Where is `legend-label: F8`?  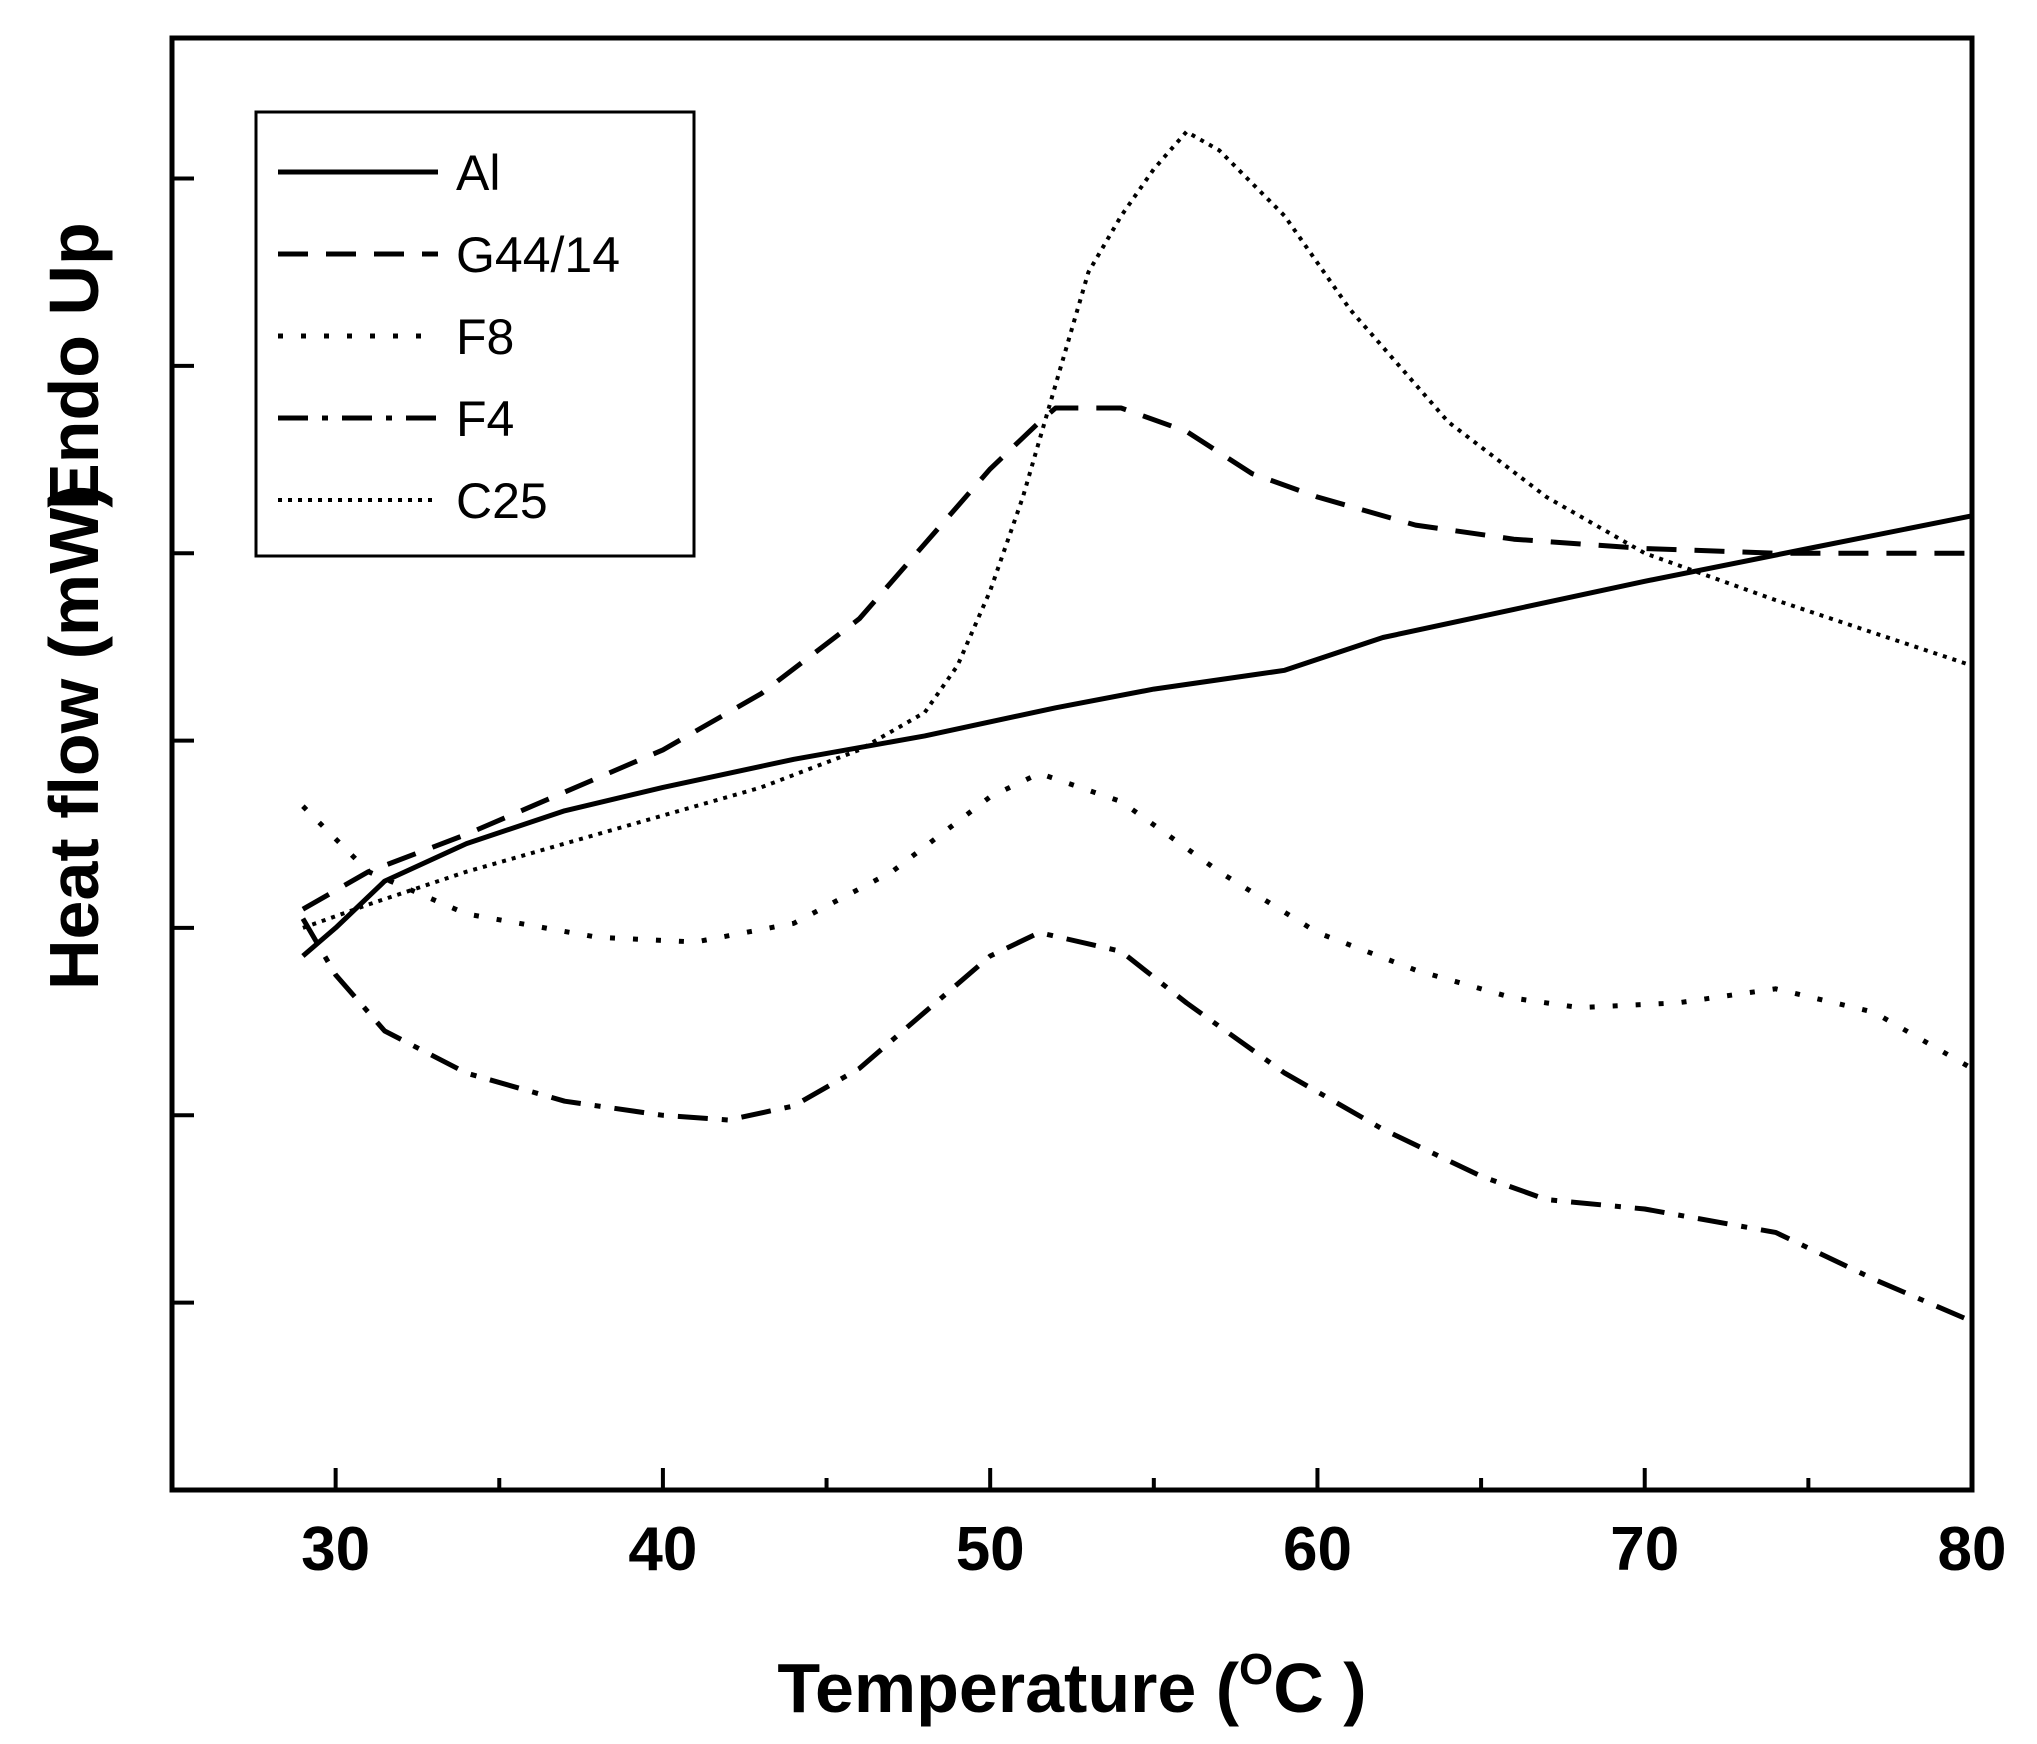 legend-label: F8 is located at coordinates (485, 337).